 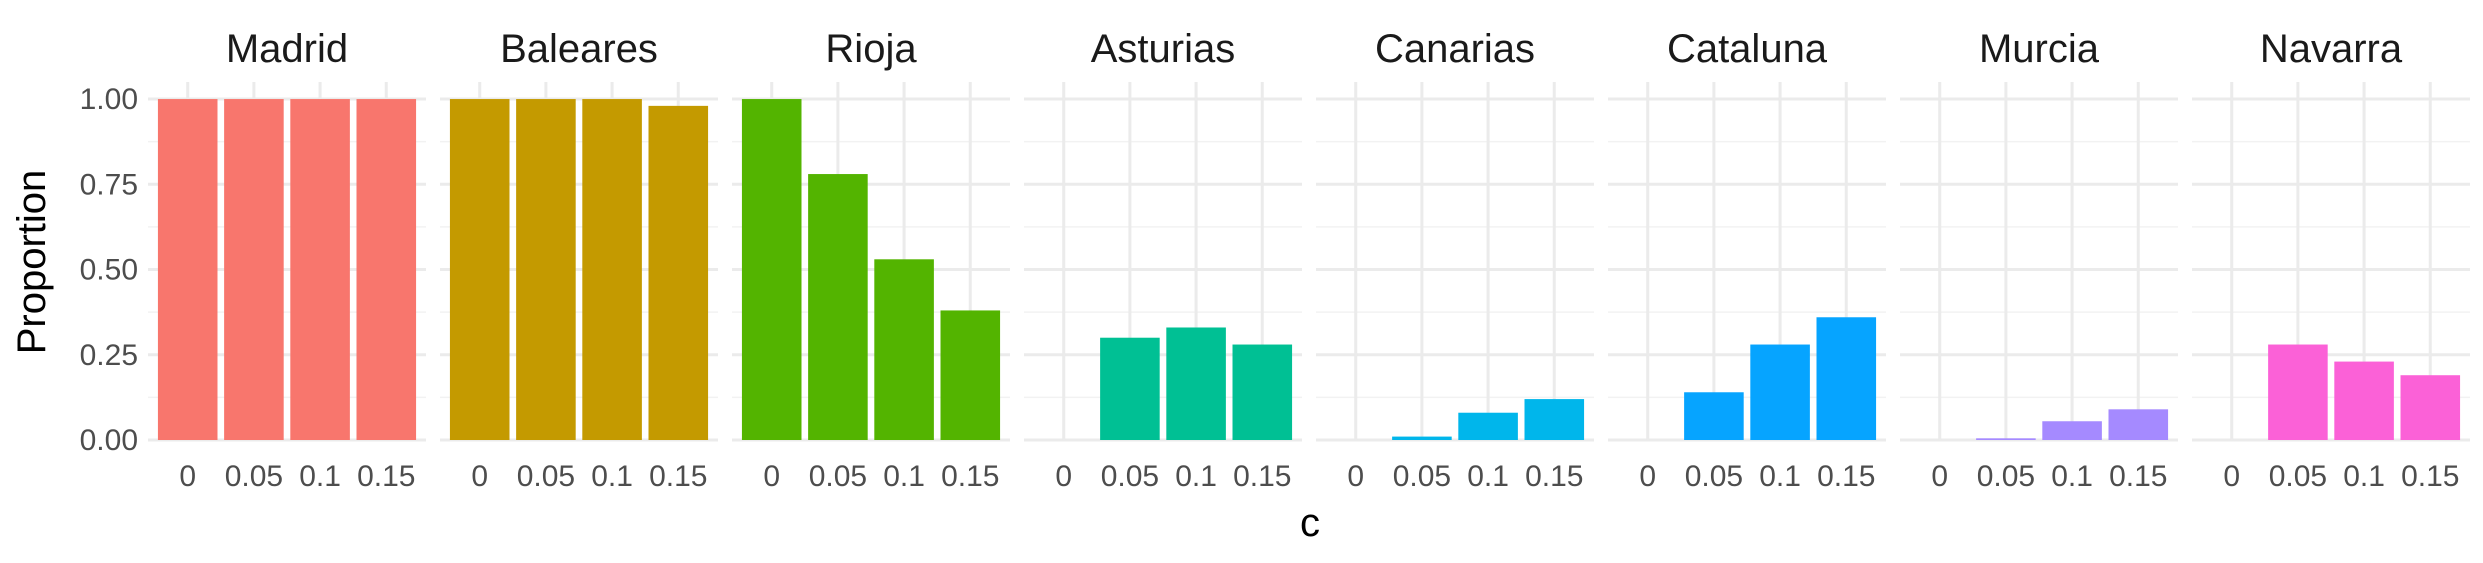 What do you see at coordinates (1488, 426) in the screenshot?
I see `bar-canarias-0.1` at bounding box center [1488, 426].